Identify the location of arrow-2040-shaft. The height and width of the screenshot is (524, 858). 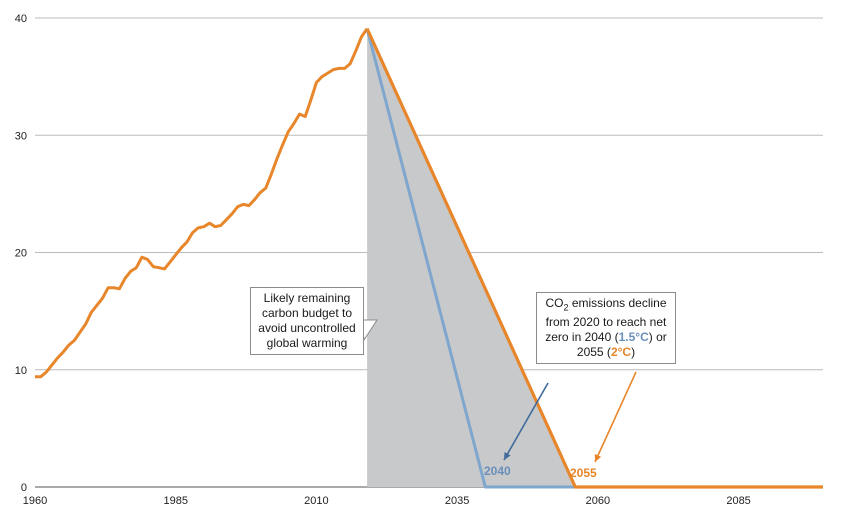
(526, 421).